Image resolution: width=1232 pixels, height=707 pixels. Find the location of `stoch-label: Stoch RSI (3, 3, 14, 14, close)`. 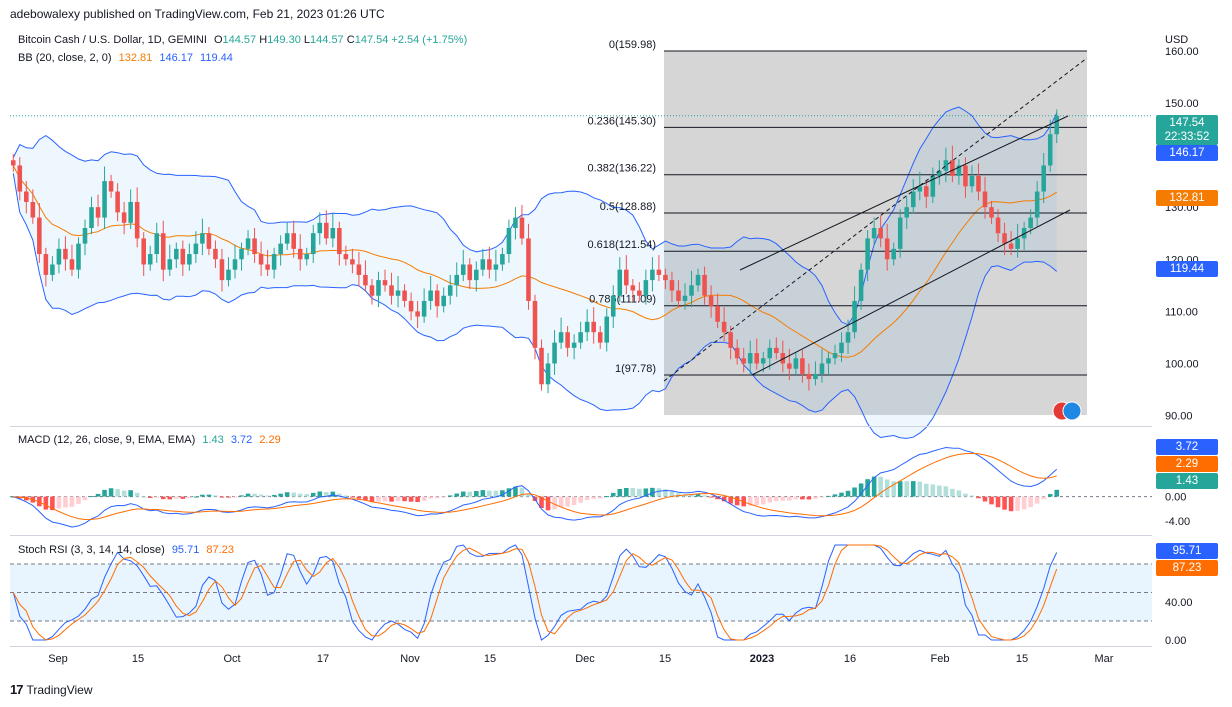

stoch-label: Stoch RSI (3, 3, 14, 14, close) is located at coordinates (91, 550).